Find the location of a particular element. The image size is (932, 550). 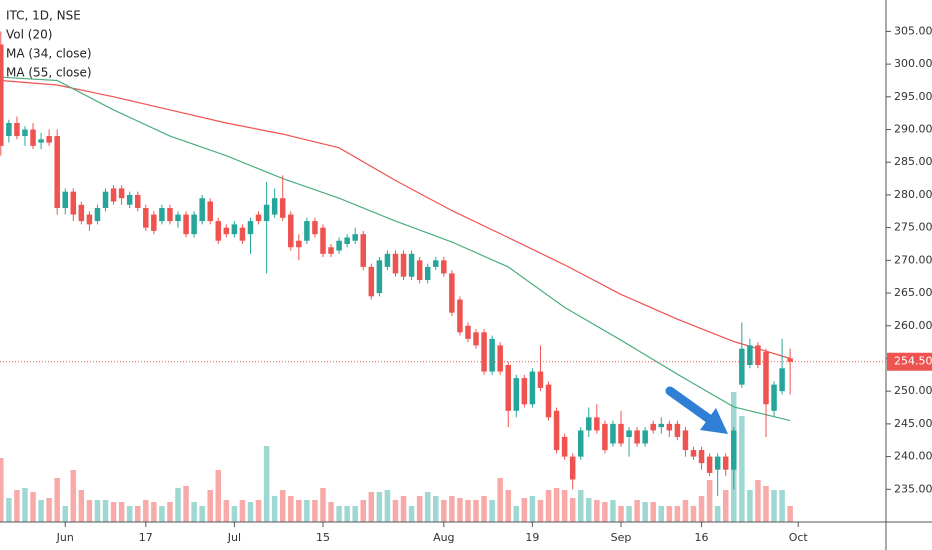

x-tick-label: Sep is located at coordinates (621, 537).